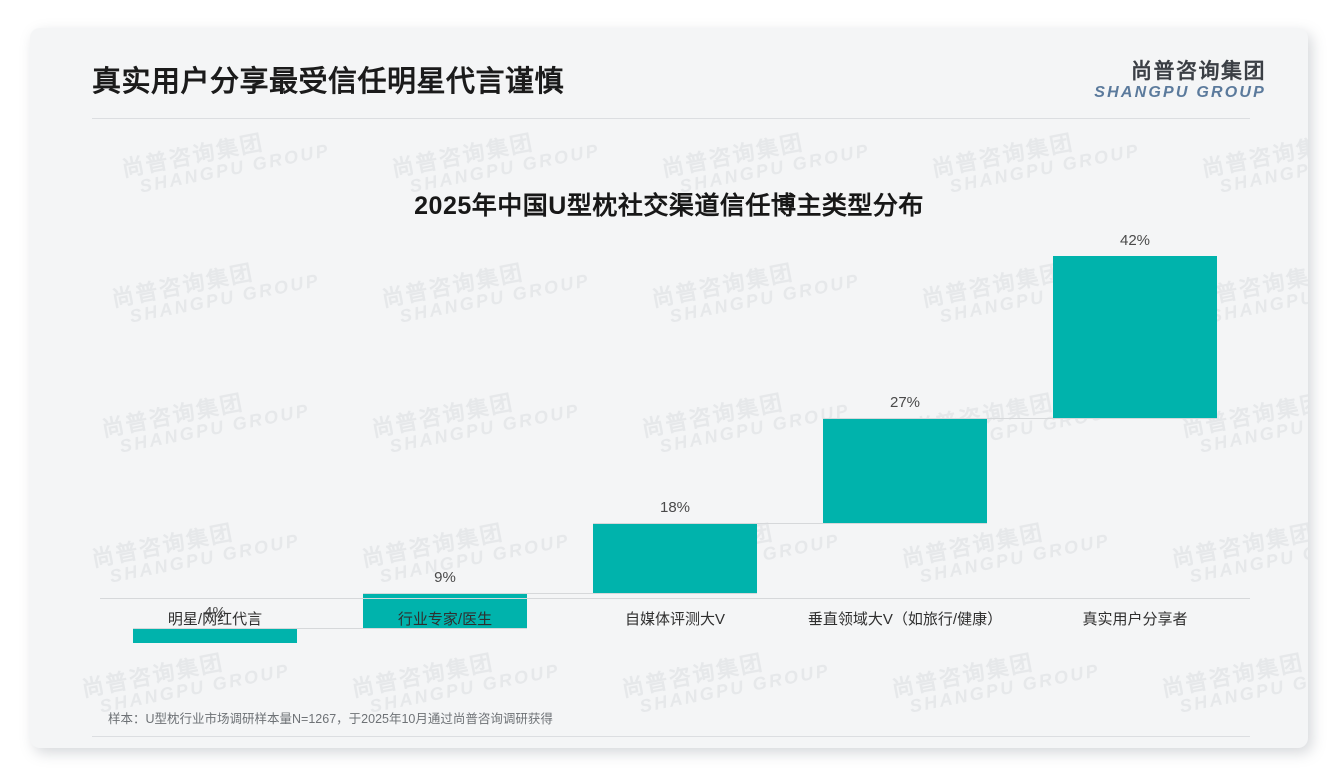 The width and height of the screenshot is (1340, 780). Describe the element at coordinates (669, 206) in the screenshot. I see `chart-title: 2025年中国U型枕社交渠道信任博主类型分布` at that location.